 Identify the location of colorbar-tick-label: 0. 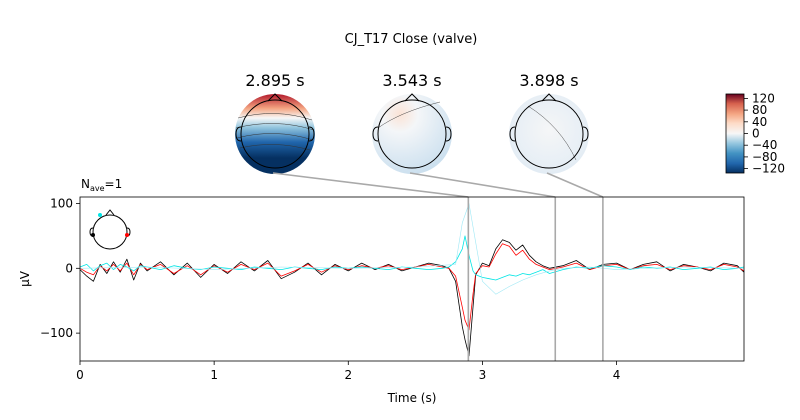
(756, 134).